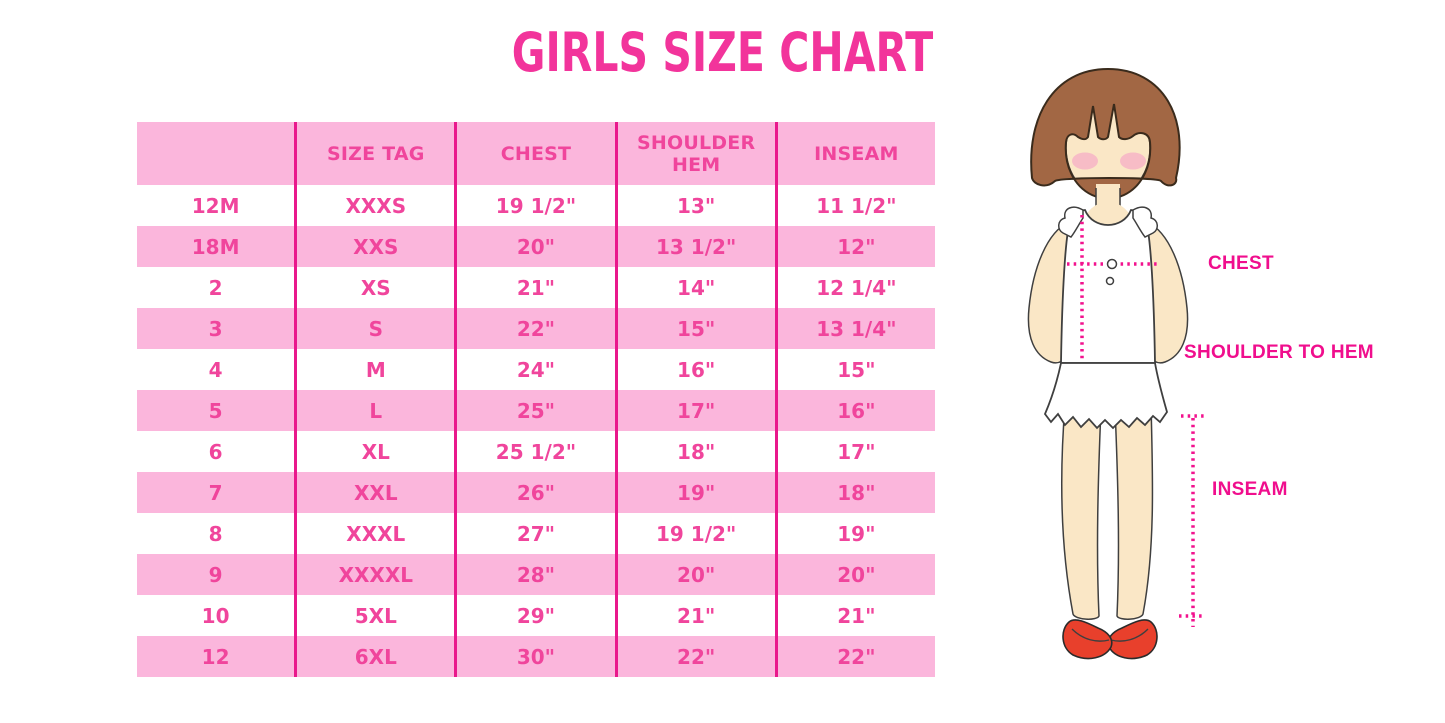 This screenshot has width=1445, height=723. I want to click on leg-right, so click(1134, 512).